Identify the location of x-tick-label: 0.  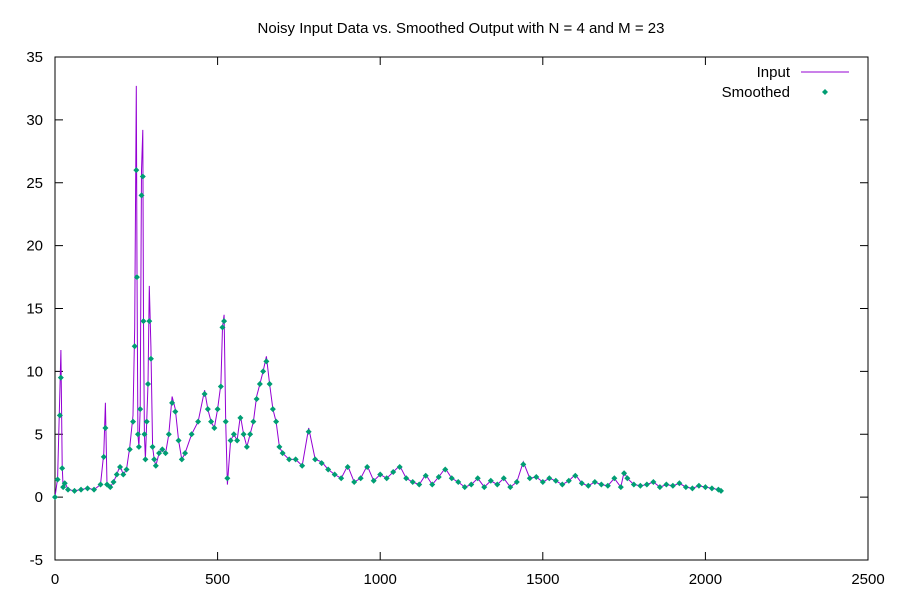
(55, 579).